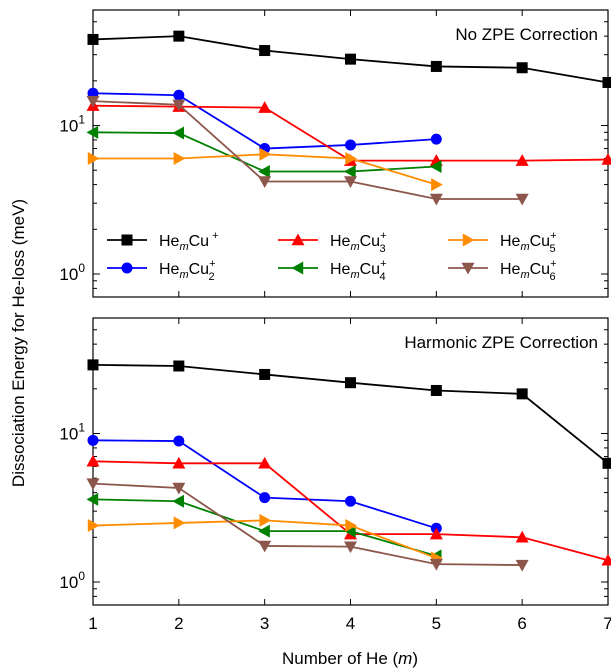 This screenshot has height=672, width=611. I want to click on legend-label: HemCu +, so click(189, 241).